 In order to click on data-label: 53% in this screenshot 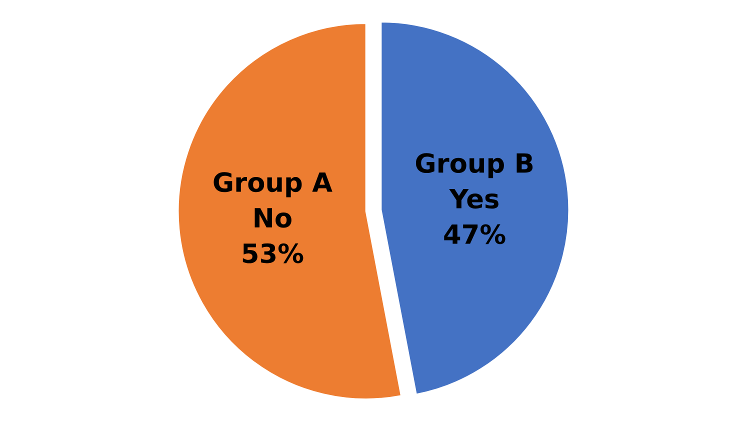, I will do `click(273, 253)`.